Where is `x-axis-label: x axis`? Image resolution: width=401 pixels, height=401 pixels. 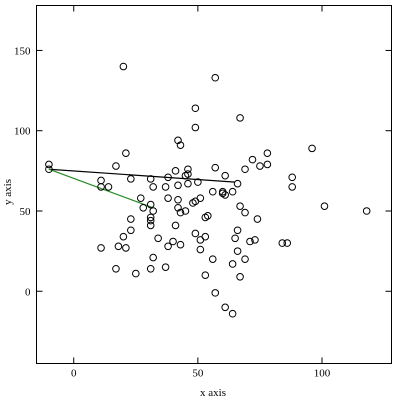 x-axis-label: x axis is located at coordinates (213, 393).